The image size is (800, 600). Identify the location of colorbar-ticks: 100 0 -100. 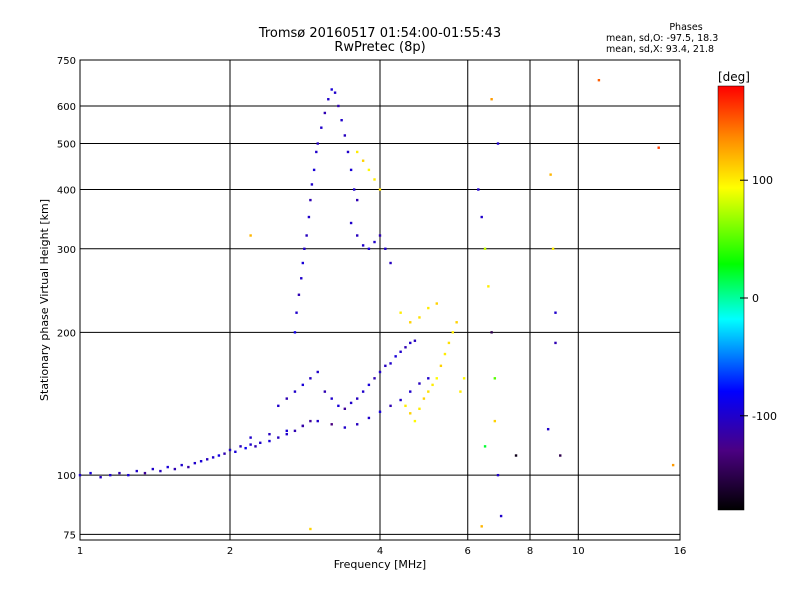
(758, 298).